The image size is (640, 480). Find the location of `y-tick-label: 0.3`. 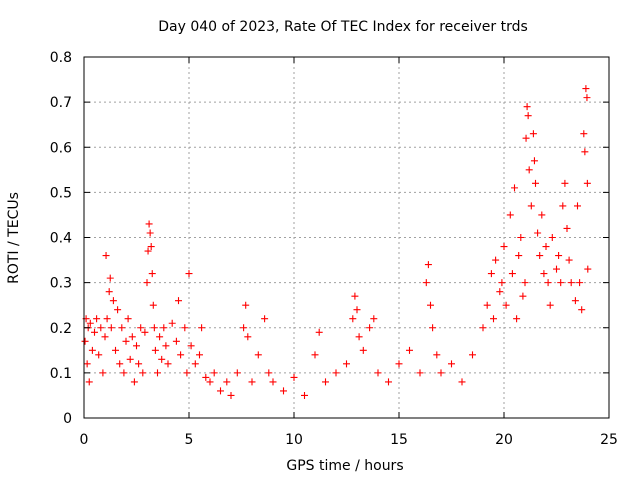

y-tick-label: 0.3 is located at coordinates (61, 284).